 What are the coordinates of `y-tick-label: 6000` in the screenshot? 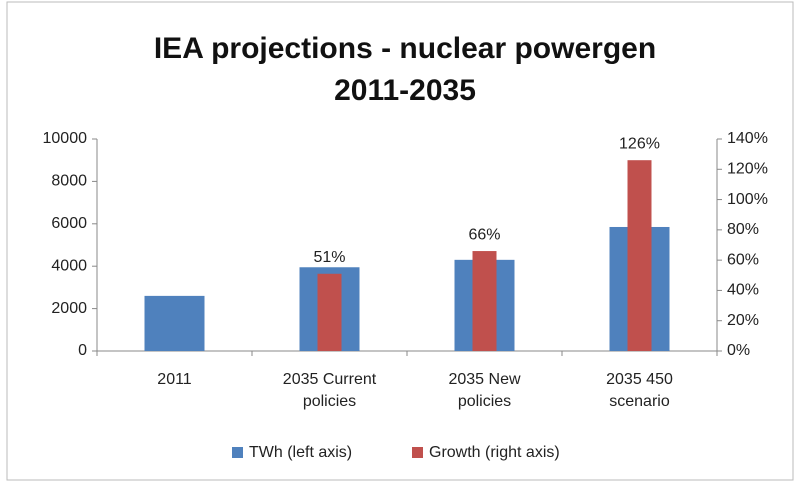 It's located at (69, 223).